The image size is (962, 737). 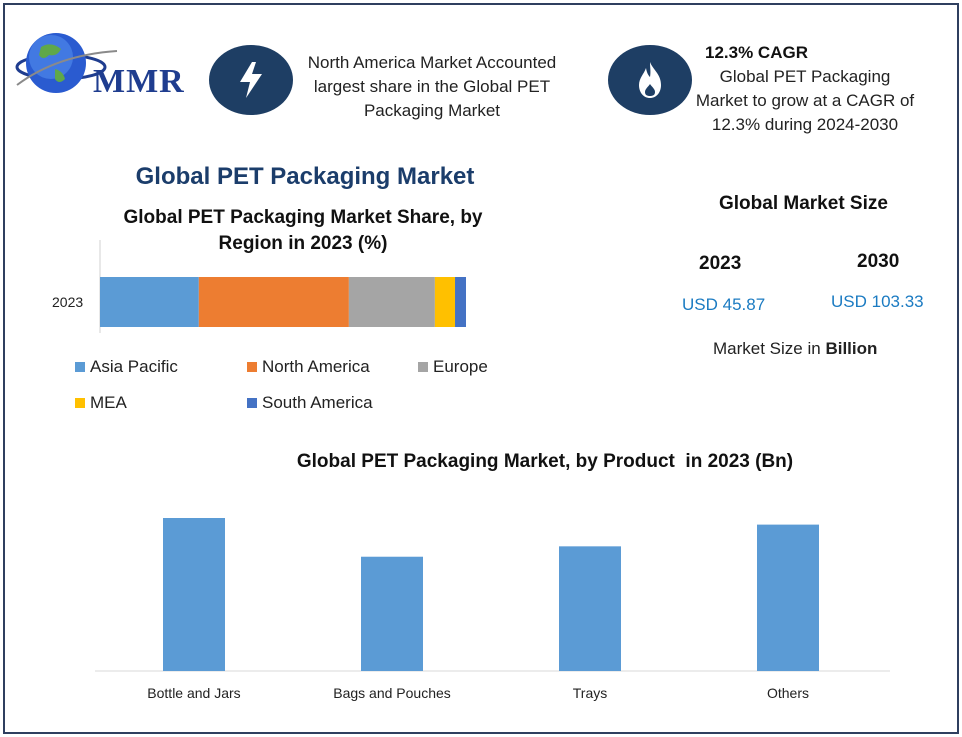 I want to click on bar-segment-europe, so click(x=391, y=302).